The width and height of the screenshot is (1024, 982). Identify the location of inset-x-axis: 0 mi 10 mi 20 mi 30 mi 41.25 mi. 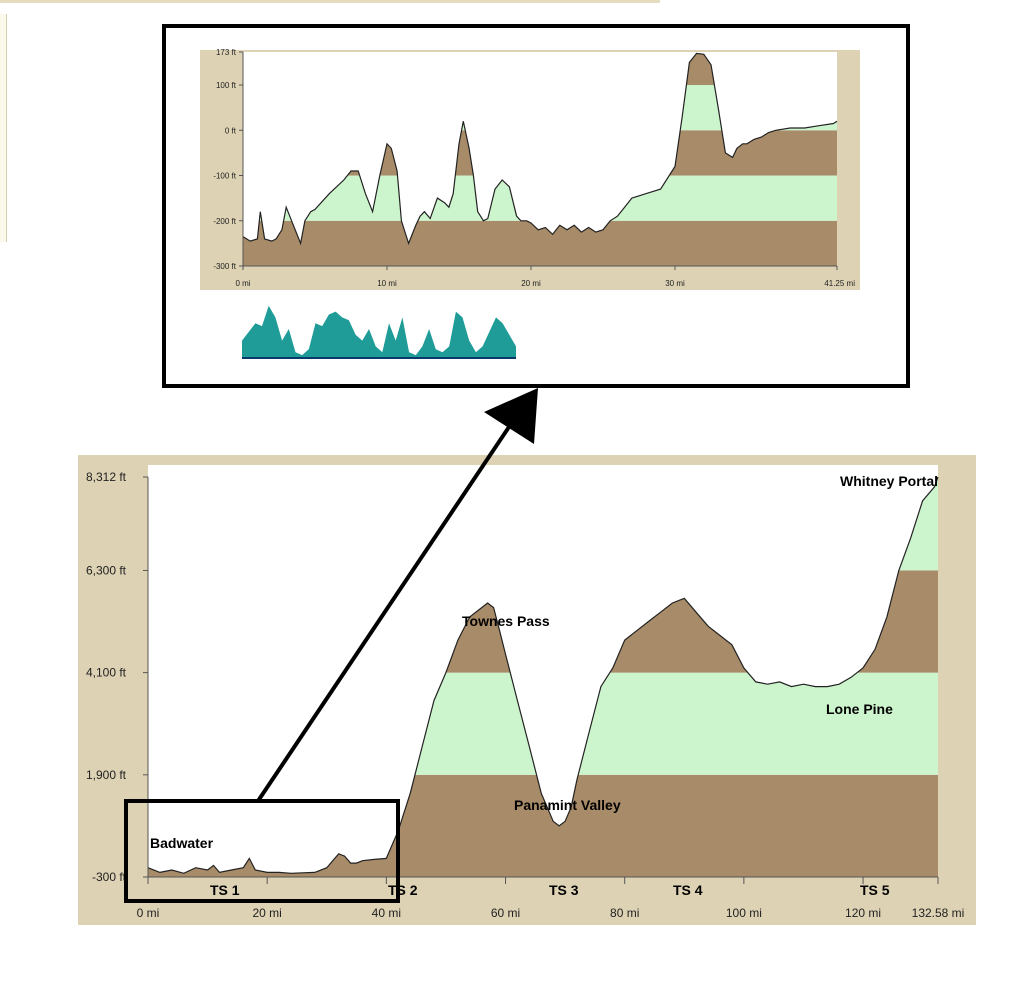
(545, 277).